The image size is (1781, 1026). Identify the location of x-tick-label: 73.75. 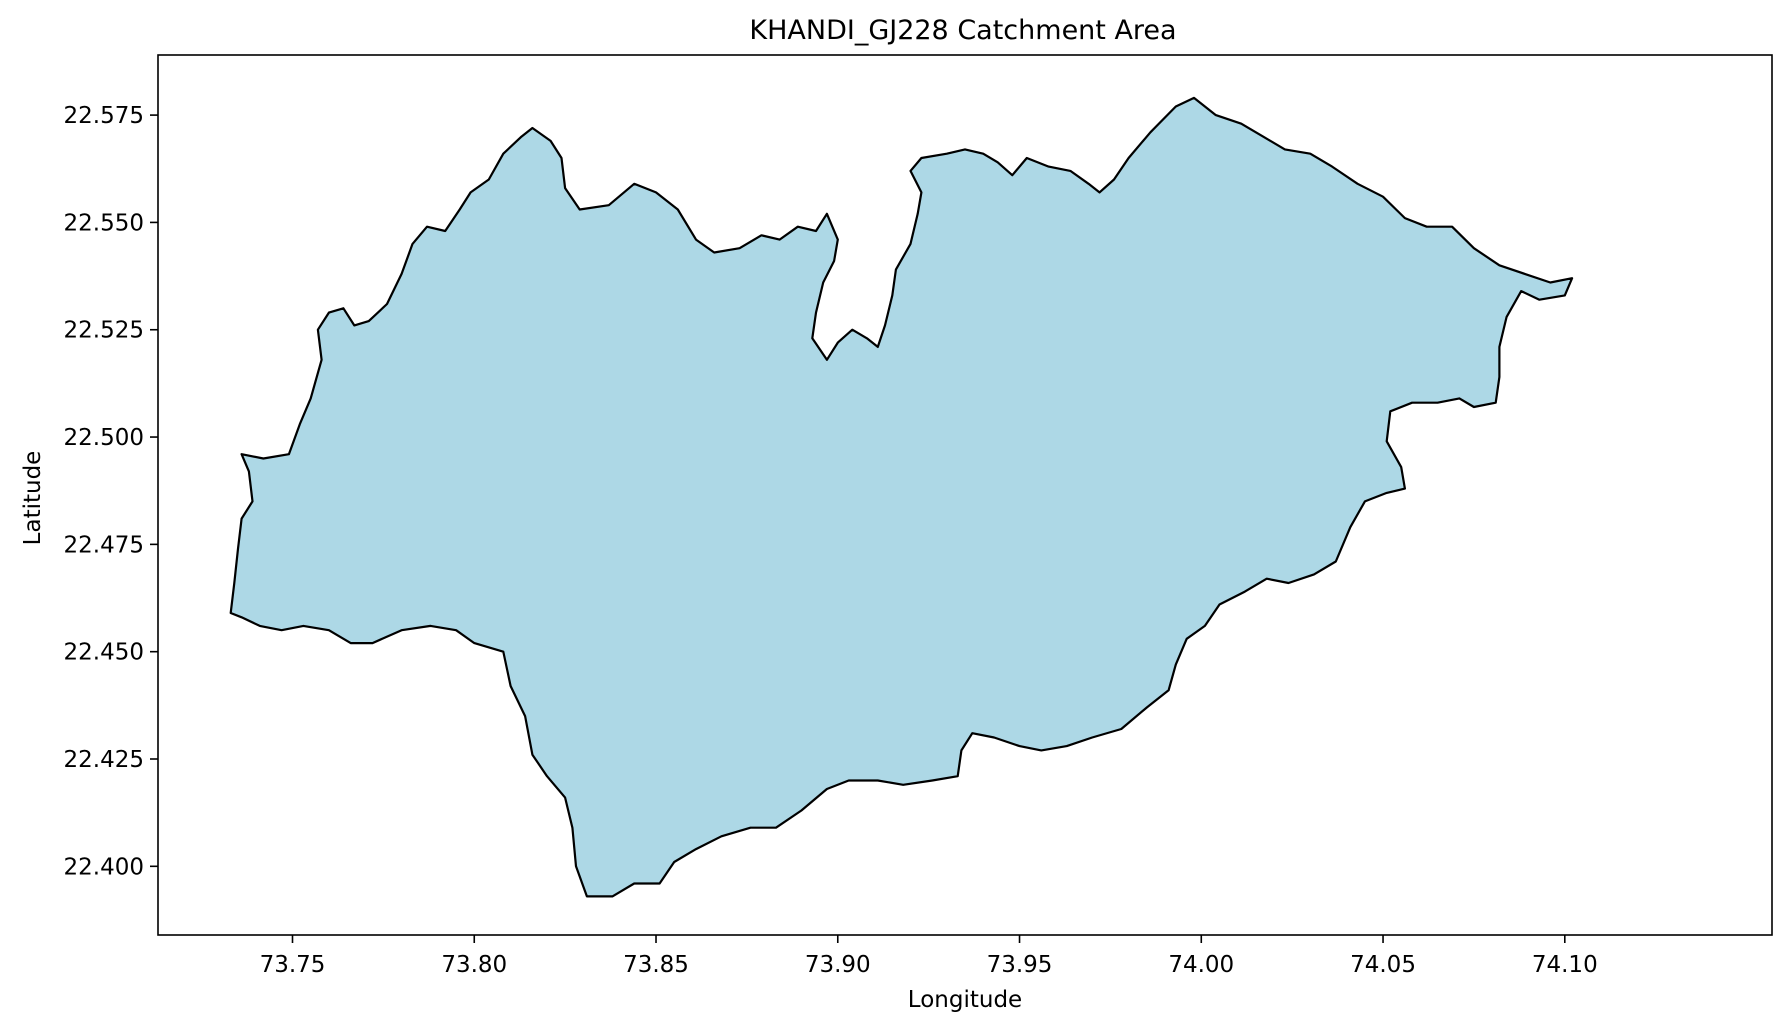
(293, 965).